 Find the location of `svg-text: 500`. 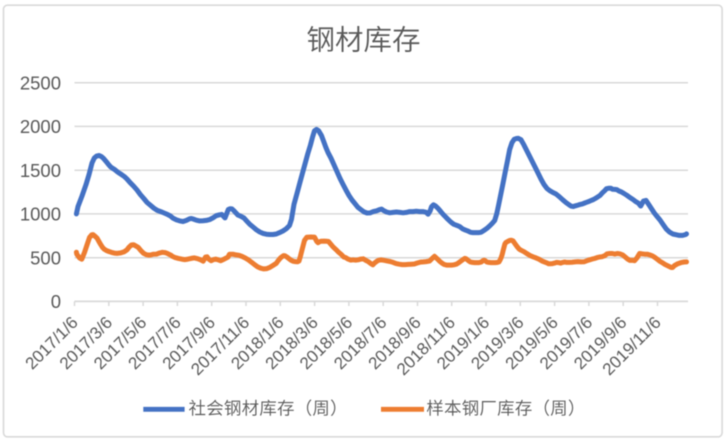

svg-text: 500 is located at coordinates (45, 257).